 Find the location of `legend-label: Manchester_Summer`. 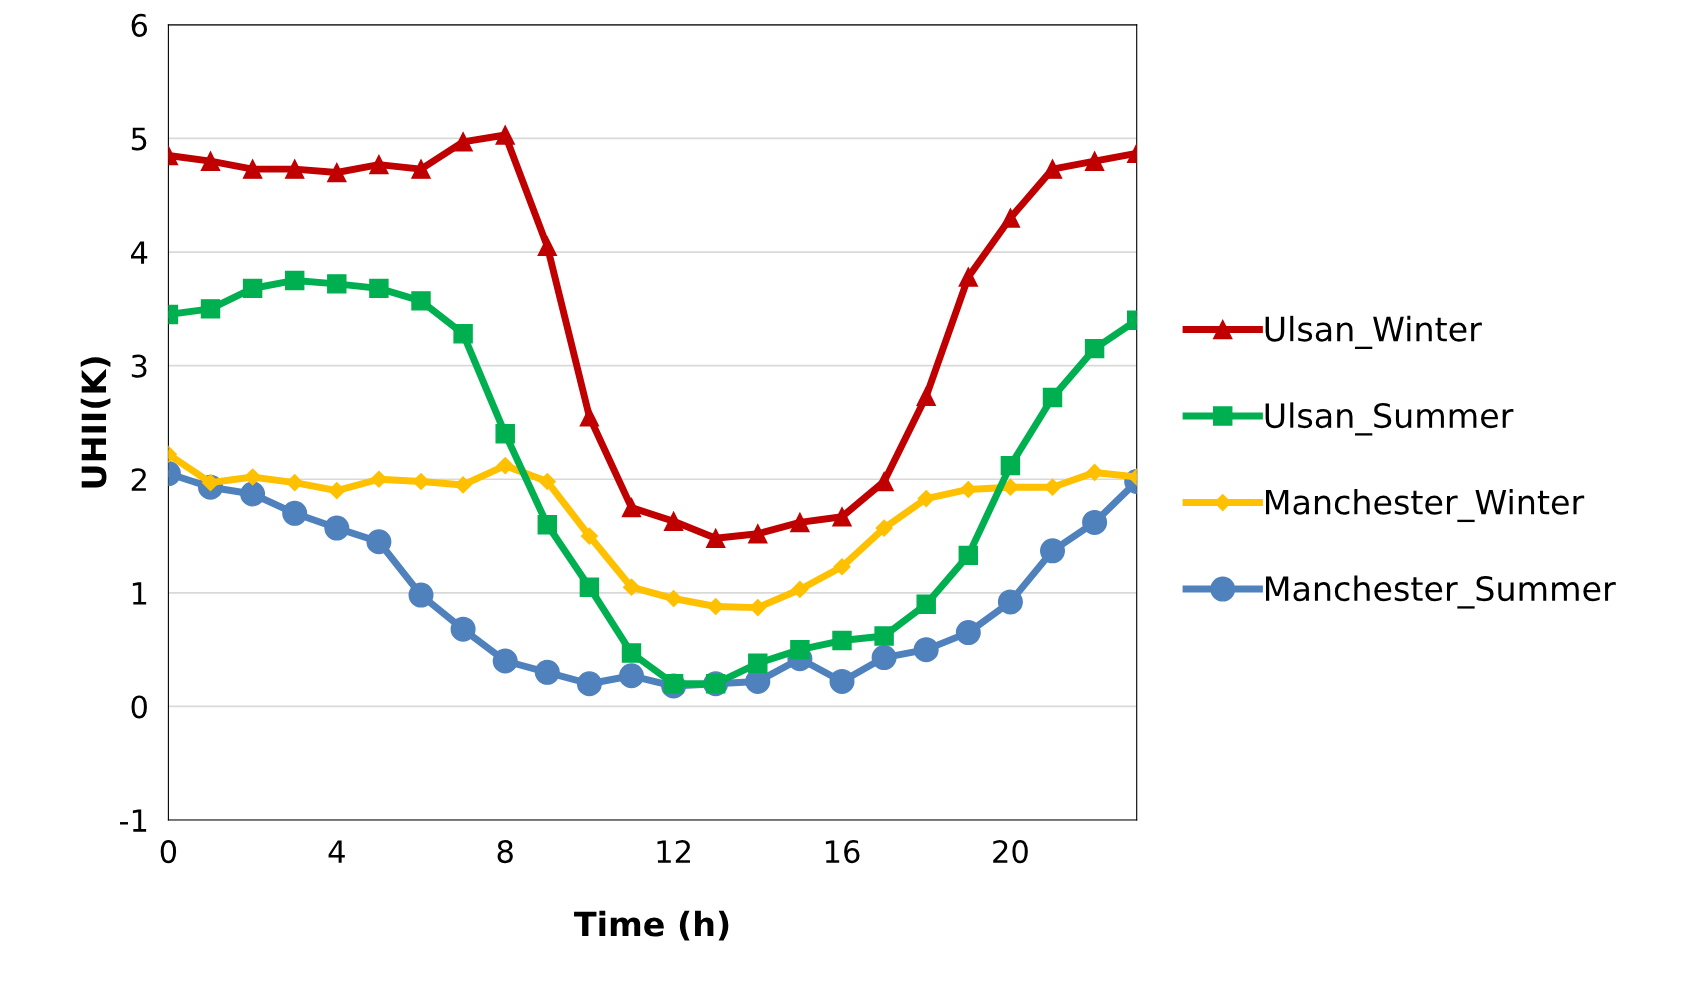

legend-label: Manchester_Summer is located at coordinates (1441, 592).